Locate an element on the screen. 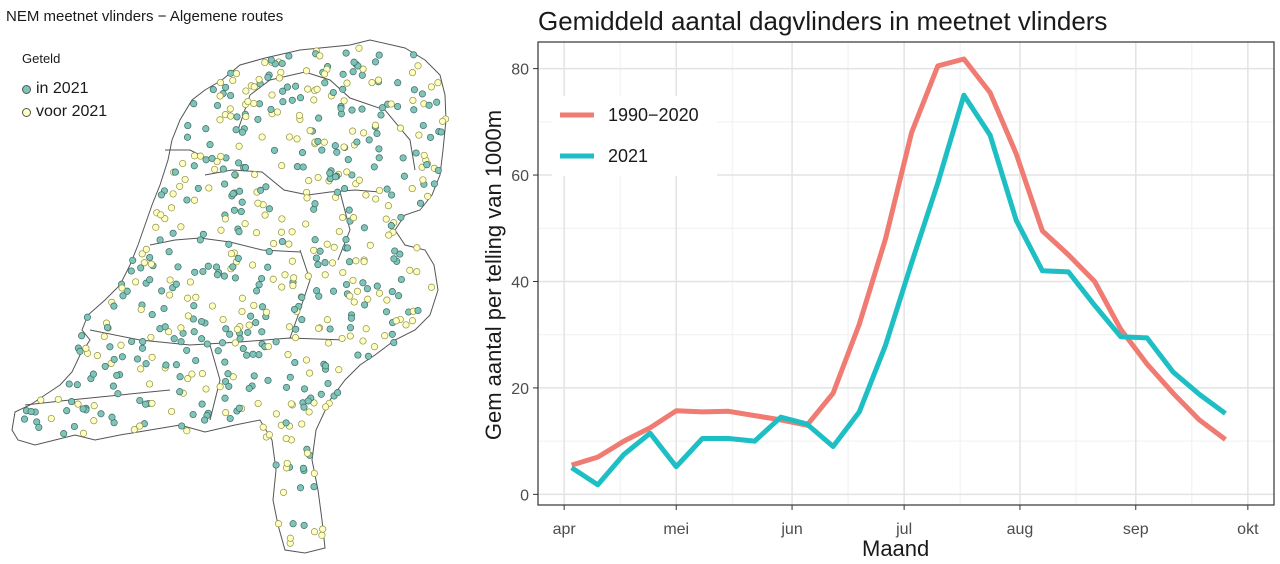 This screenshot has width=1280, height=564. y-tick-label: 20 is located at coordinates (520, 389).